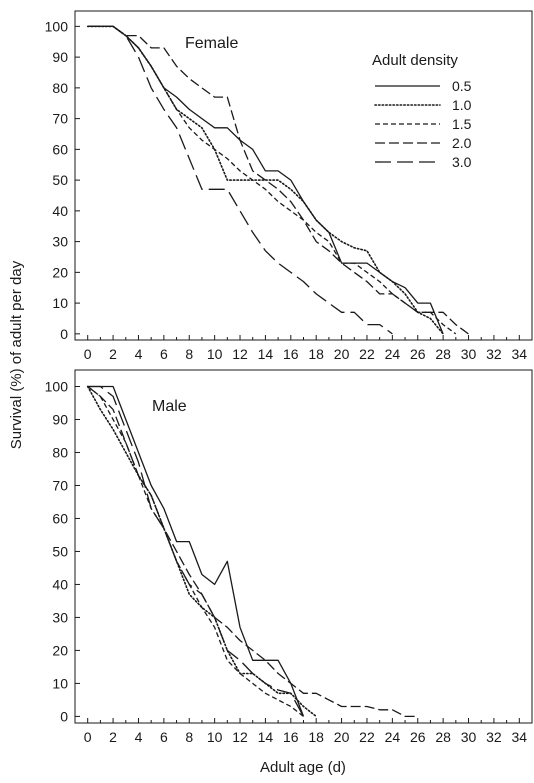  Describe the element at coordinates (462, 105) in the screenshot. I see `legend-label: 1.0` at that location.